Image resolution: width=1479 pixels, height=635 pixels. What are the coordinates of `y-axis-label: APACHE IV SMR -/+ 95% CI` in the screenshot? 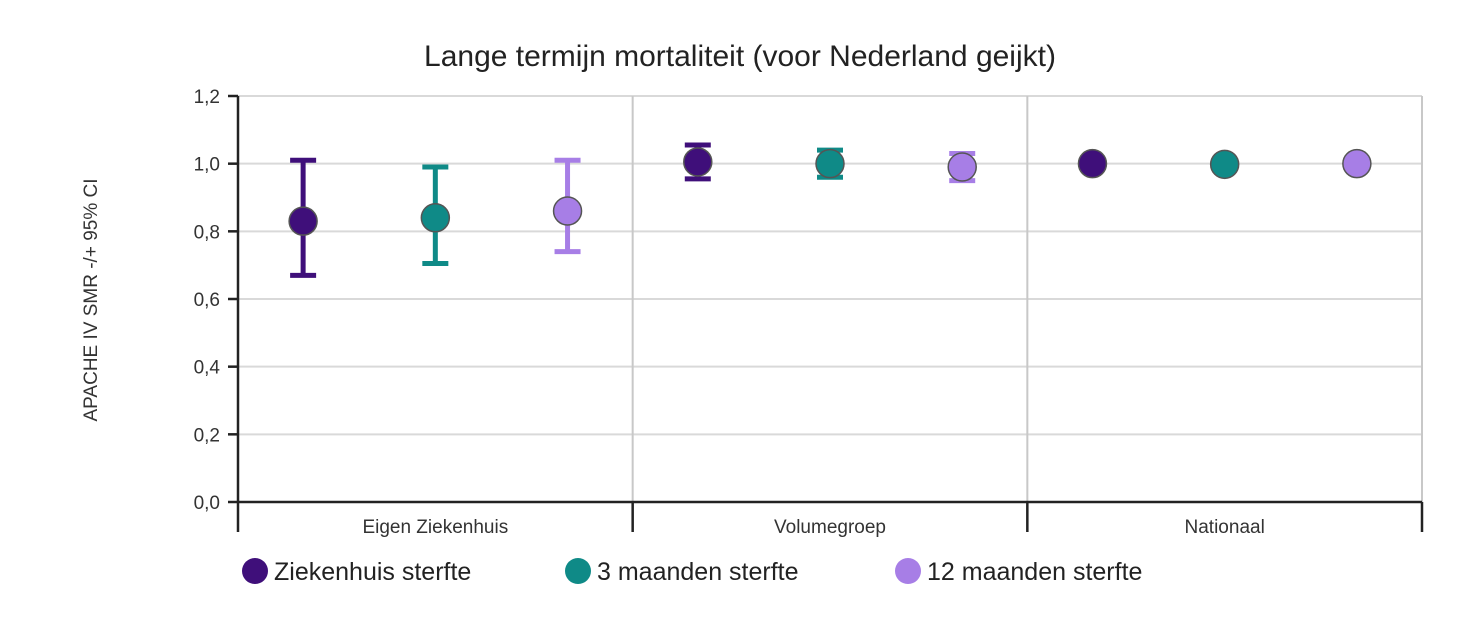 It's located at (91, 299).